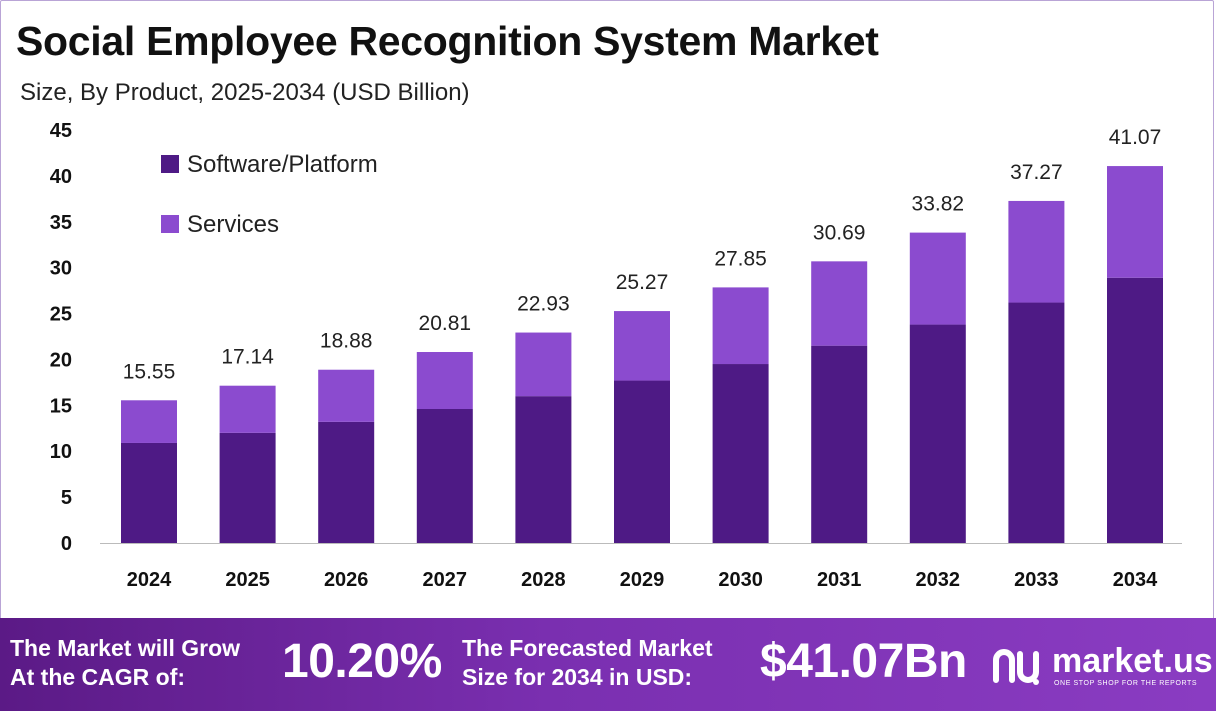 The height and width of the screenshot is (711, 1216). What do you see at coordinates (642, 580) in the screenshot?
I see `x-tick-label: 2029` at bounding box center [642, 580].